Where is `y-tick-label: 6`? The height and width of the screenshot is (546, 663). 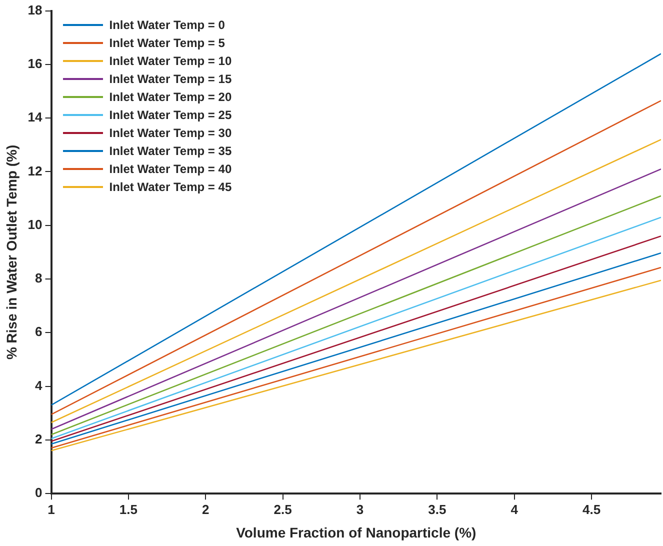 y-tick-label: 6 is located at coordinates (38, 332).